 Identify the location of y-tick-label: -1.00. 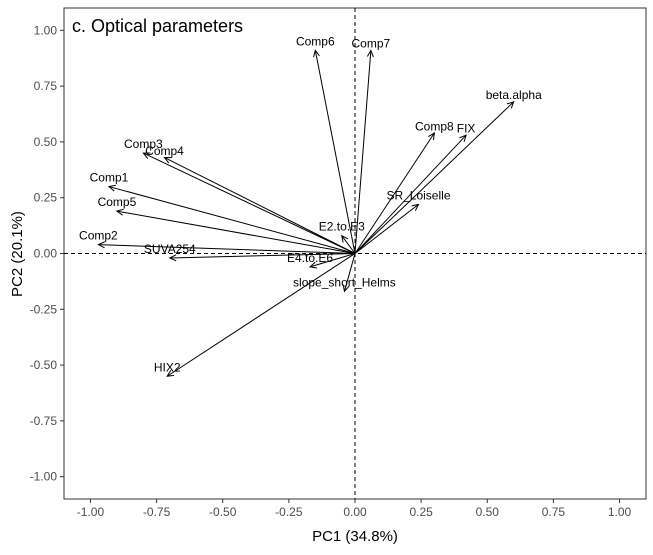
(44, 477).